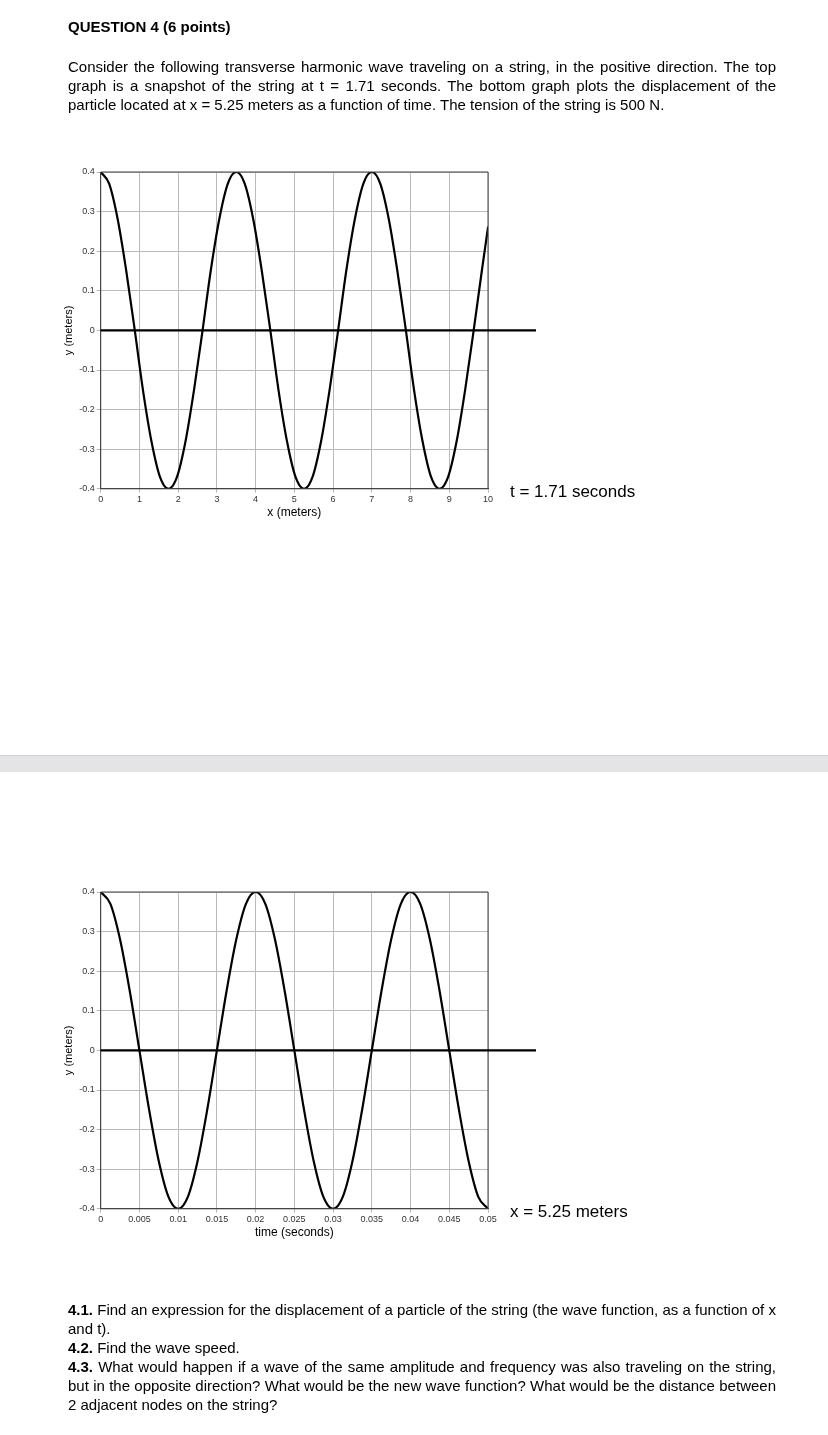 The image size is (828, 1435). Describe the element at coordinates (422, 1385) in the screenshot. I see `text: 4.3. What would happen if a wave of the same amplitude and frequency was also traveling on the string, but in the opposite direction? What would be the new wave function? What would be the distance between 2 adjacent nodes on the string?` at that location.